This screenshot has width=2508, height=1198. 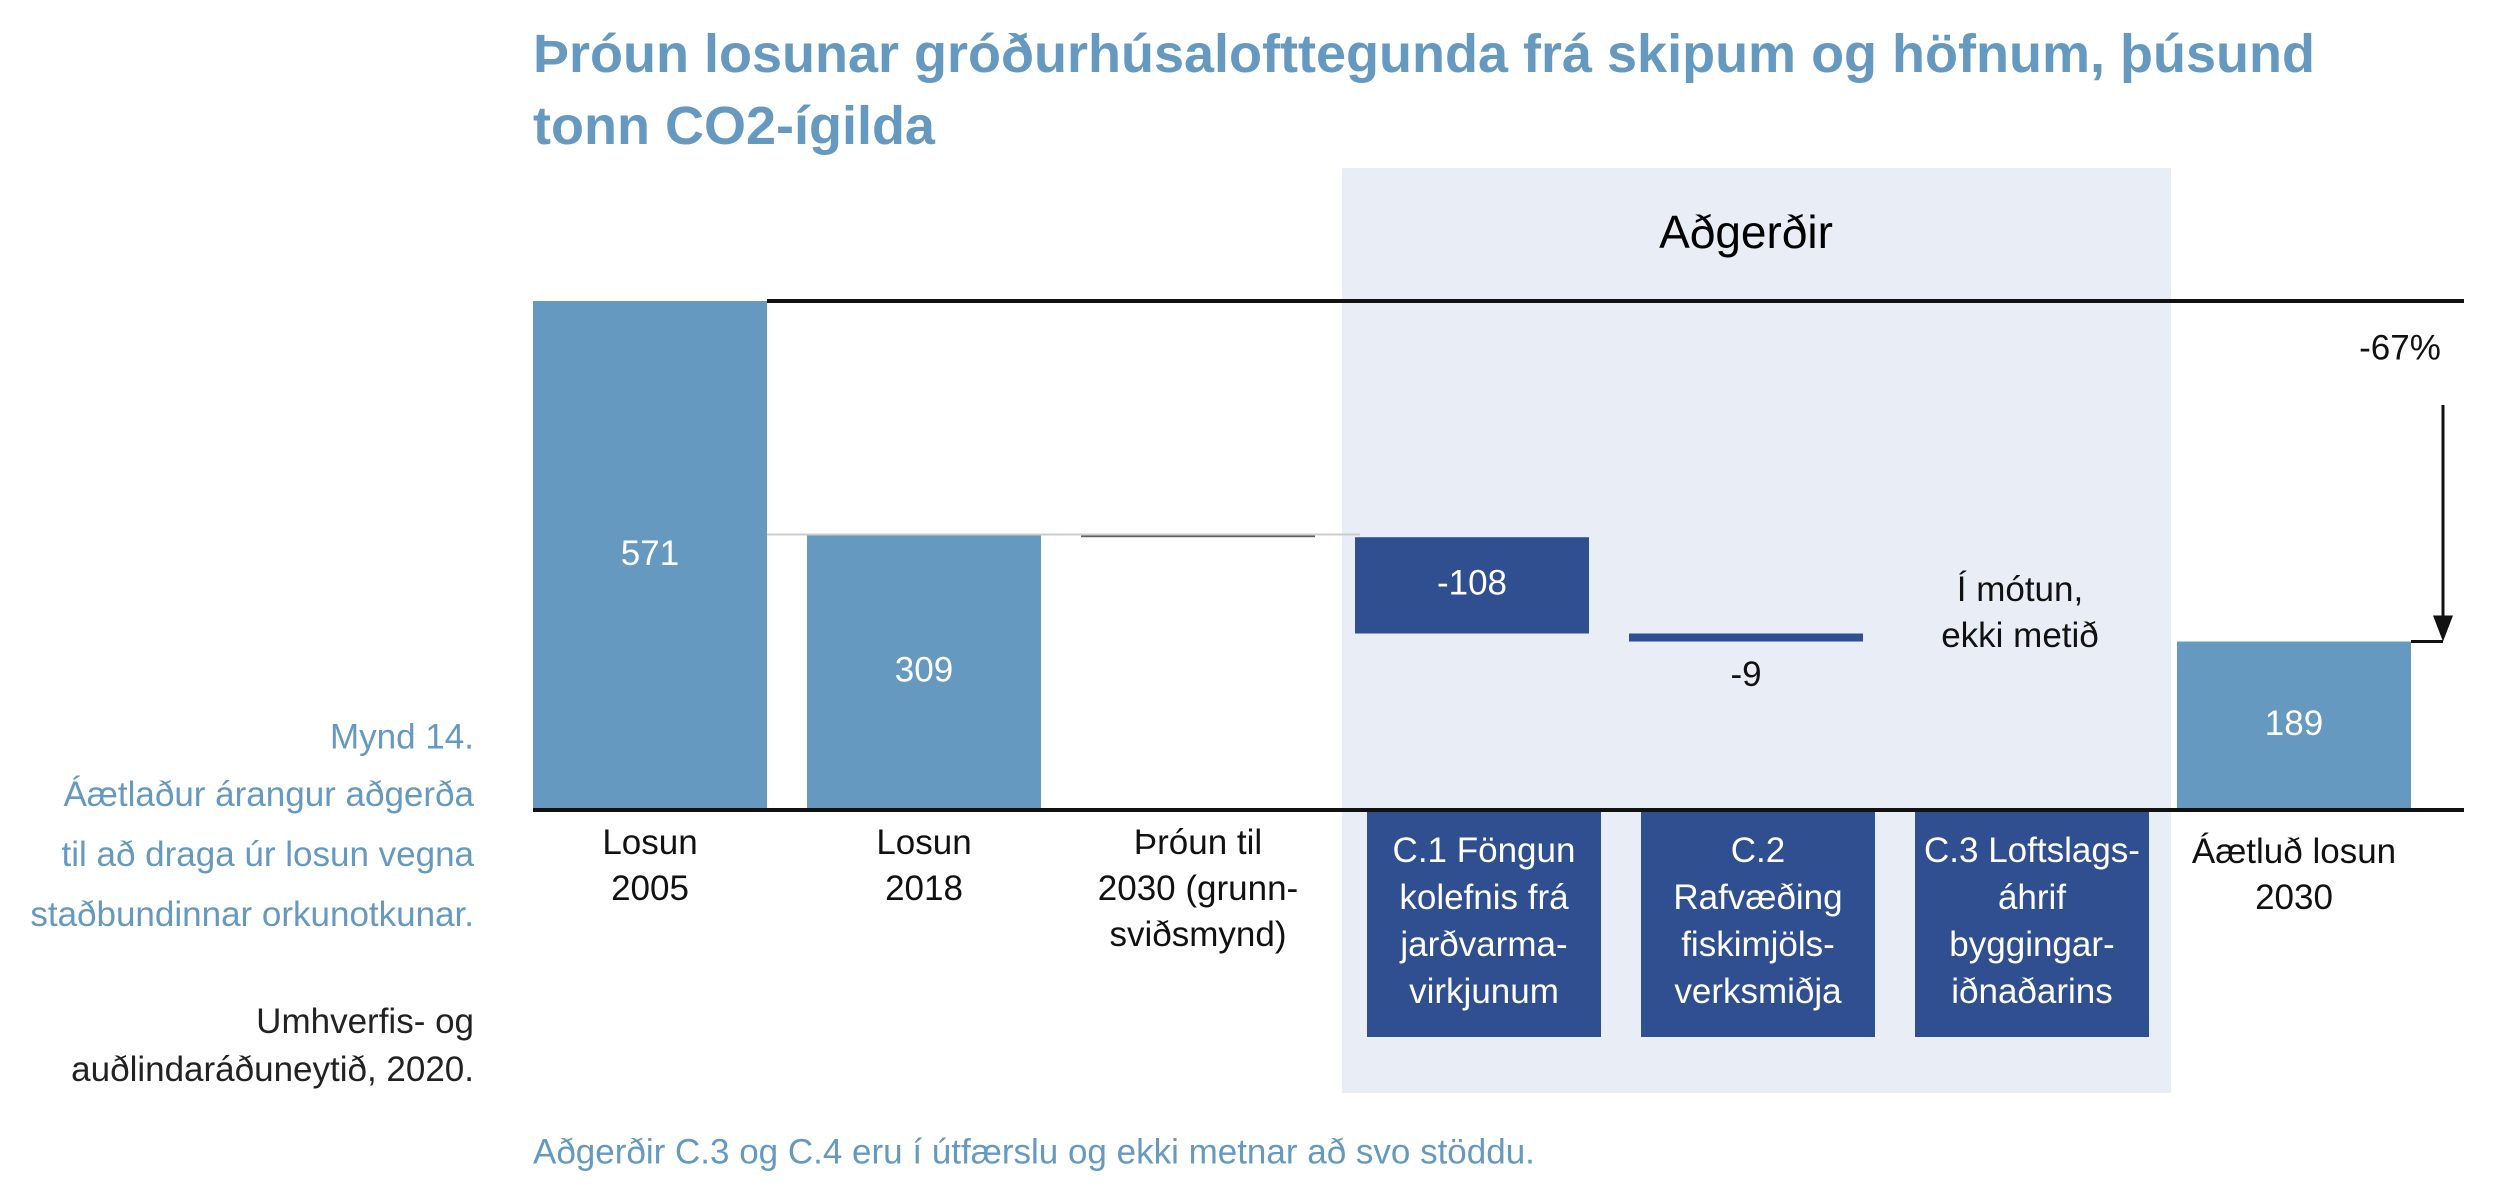 What do you see at coordinates (2020, 612) in the screenshot?
I see `pending-label: Í mótun, ekki metið` at bounding box center [2020, 612].